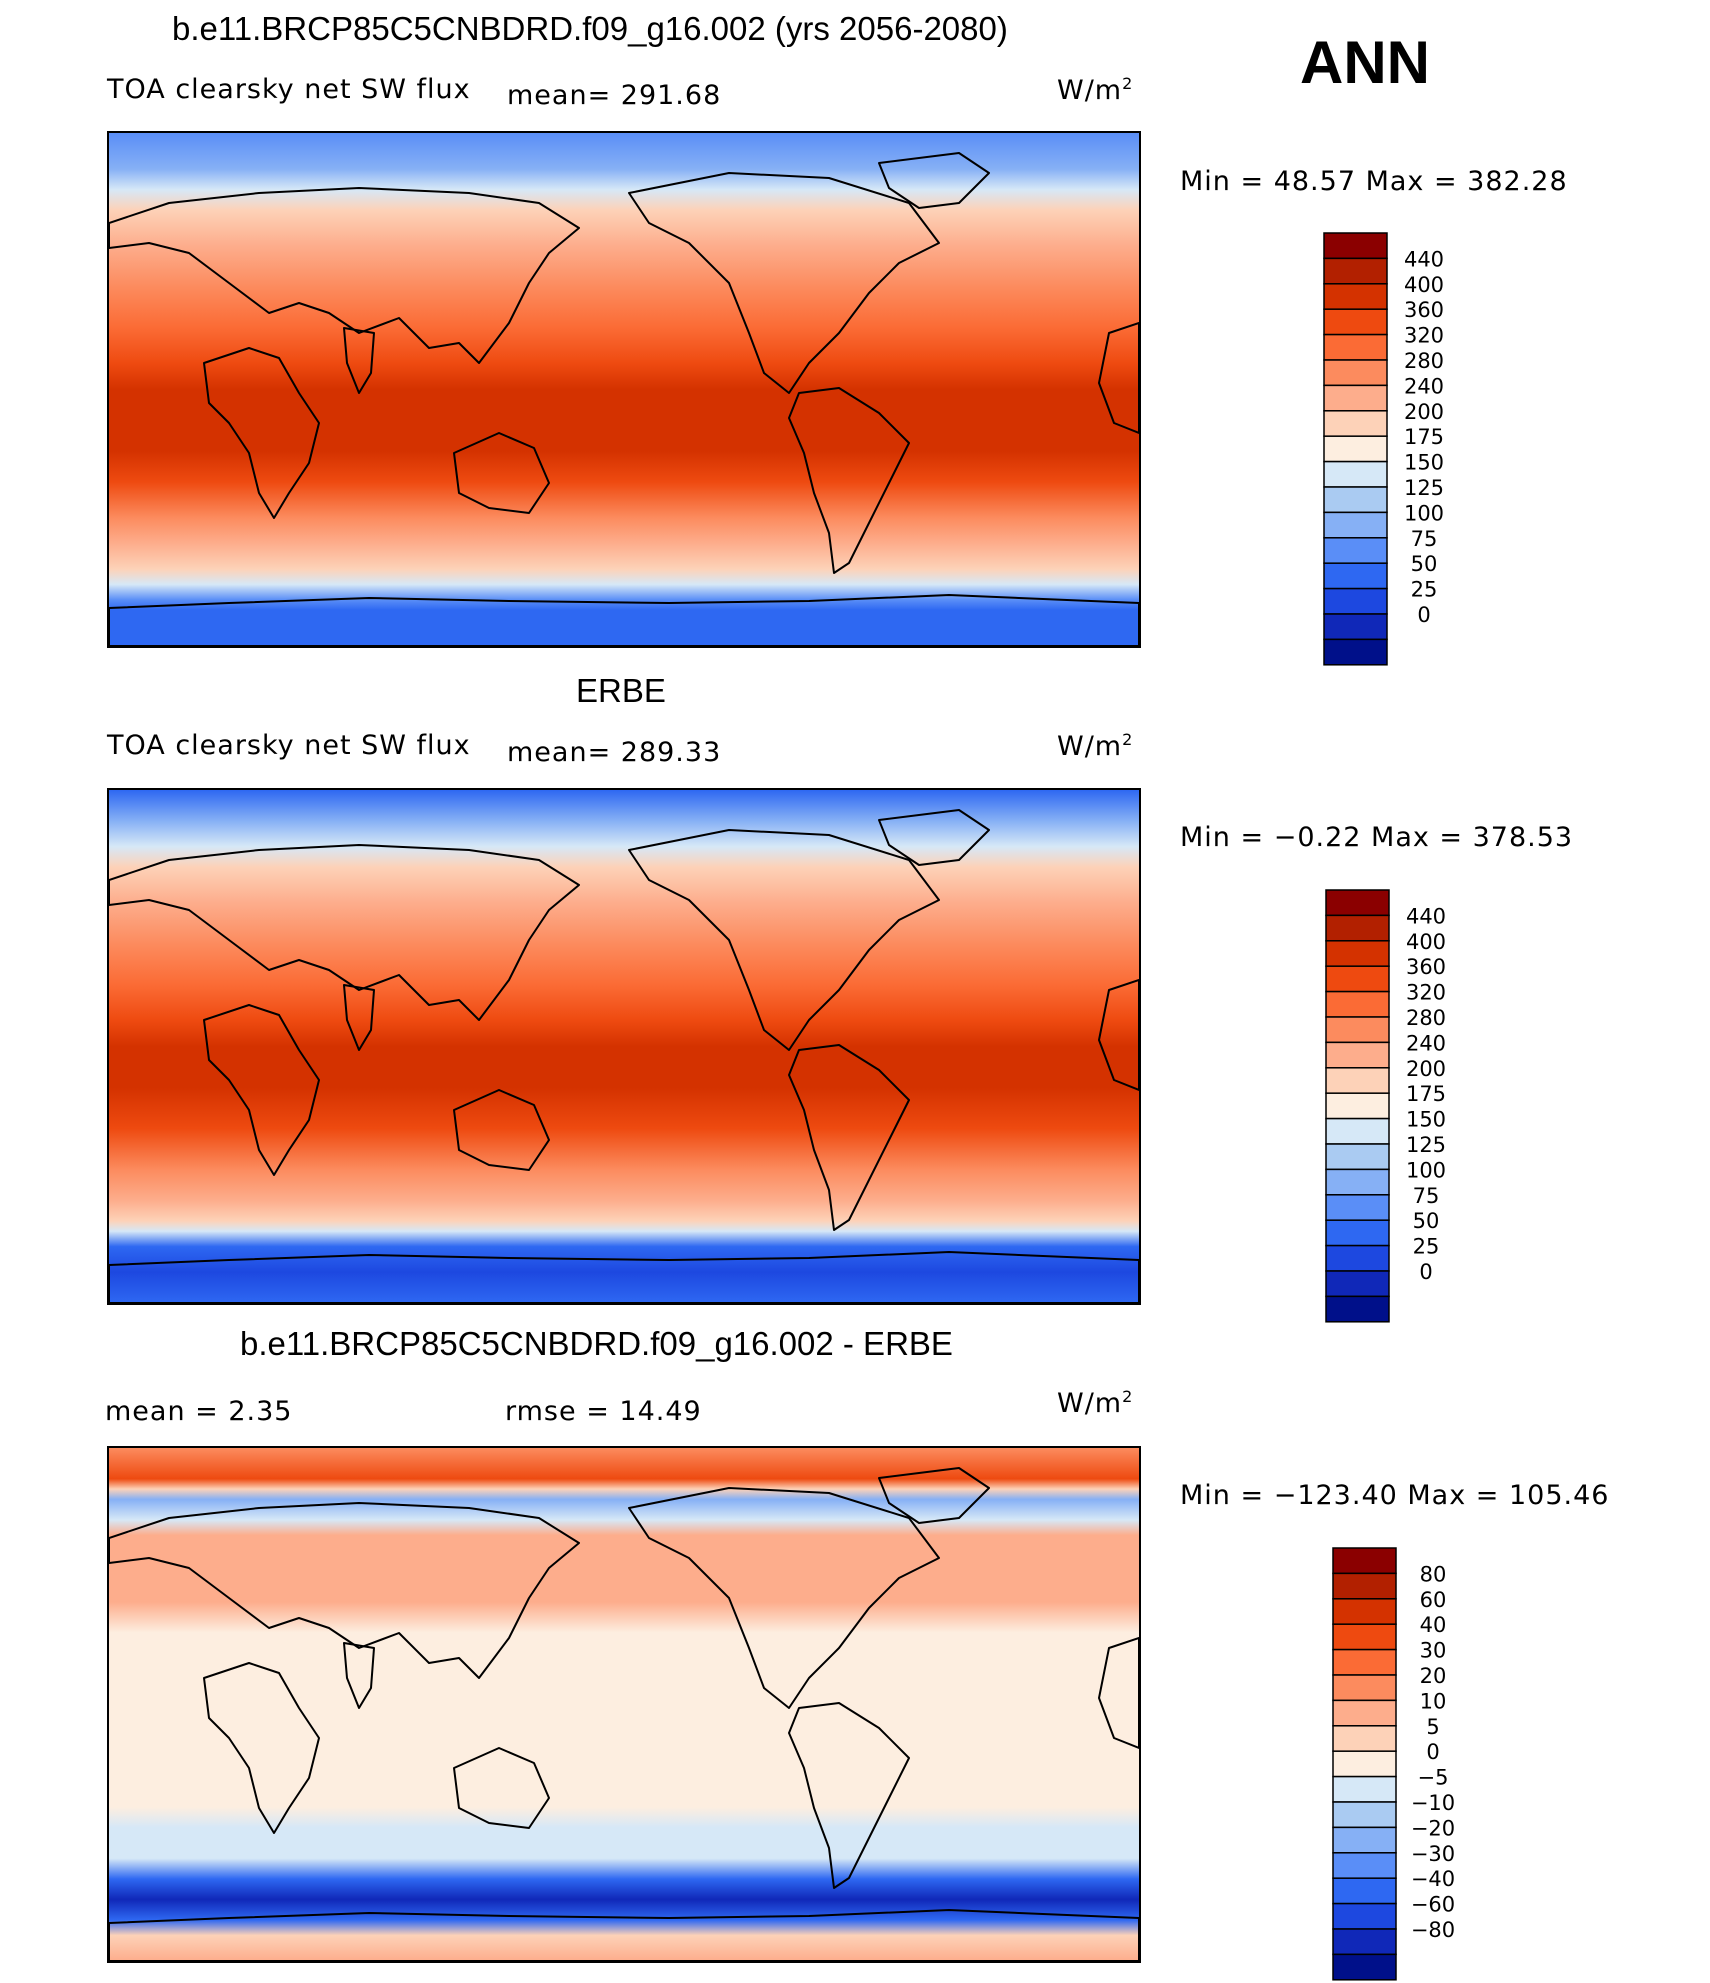 Image resolution: width=1710 pixels, height=1983 pixels. Describe the element at coordinates (1433, 1600) in the screenshot. I see `colorbar-tick-label: 60` at that location.